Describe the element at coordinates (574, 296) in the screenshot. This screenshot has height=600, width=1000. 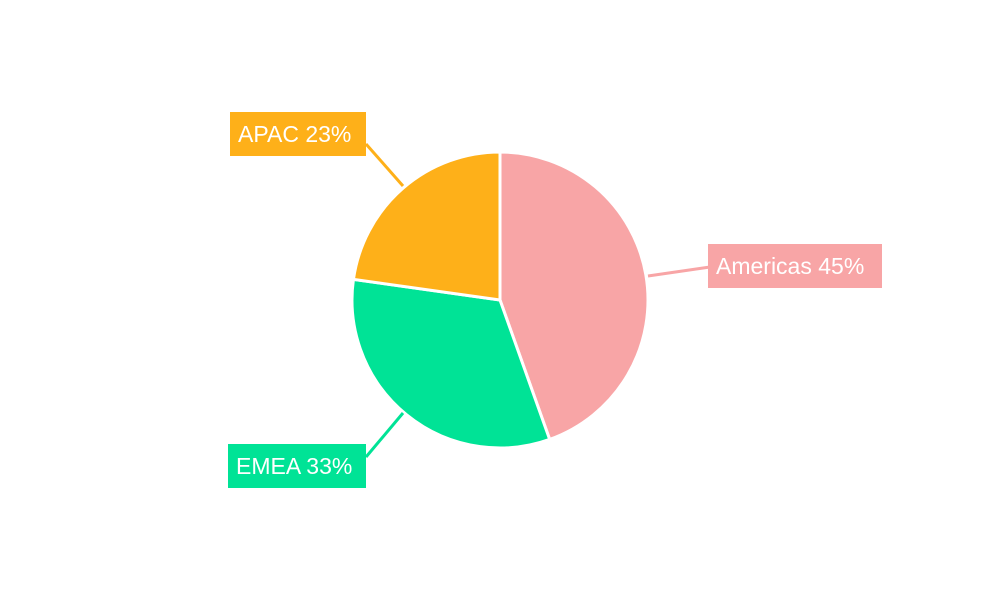
I see `pie-slice-americas` at that location.